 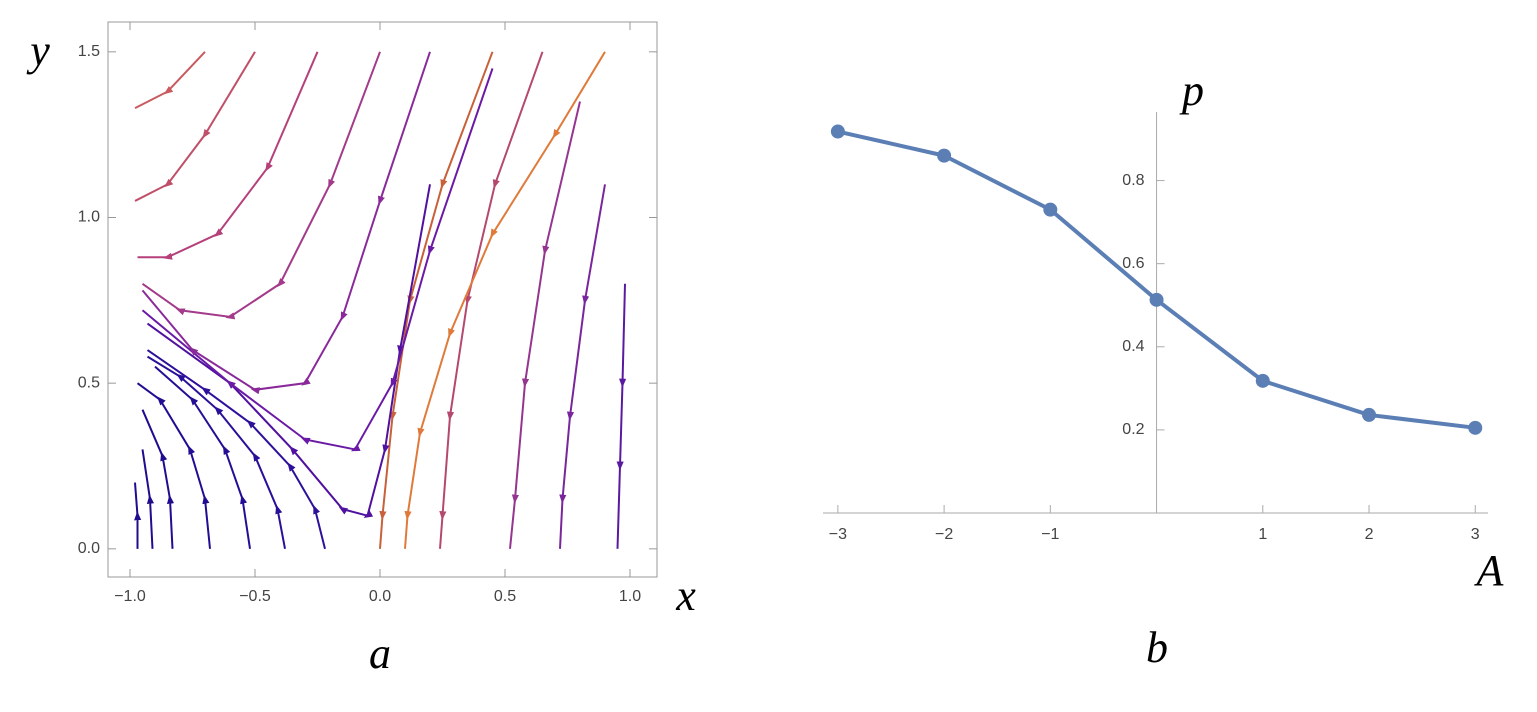 What do you see at coordinates (1133, 346) in the screenshot?
I see `y-tick-label: 0.4` at bounding box center [1133, 346].